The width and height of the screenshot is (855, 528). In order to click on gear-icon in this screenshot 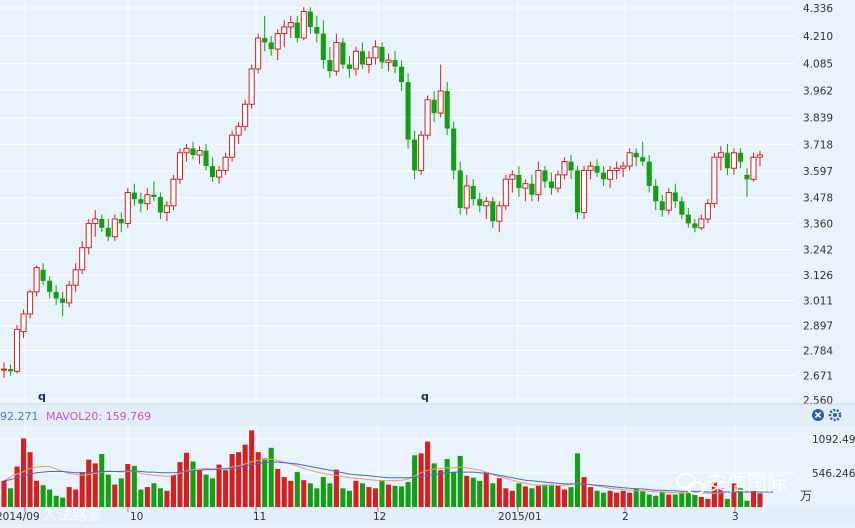, I will do `click(835, 415)`.